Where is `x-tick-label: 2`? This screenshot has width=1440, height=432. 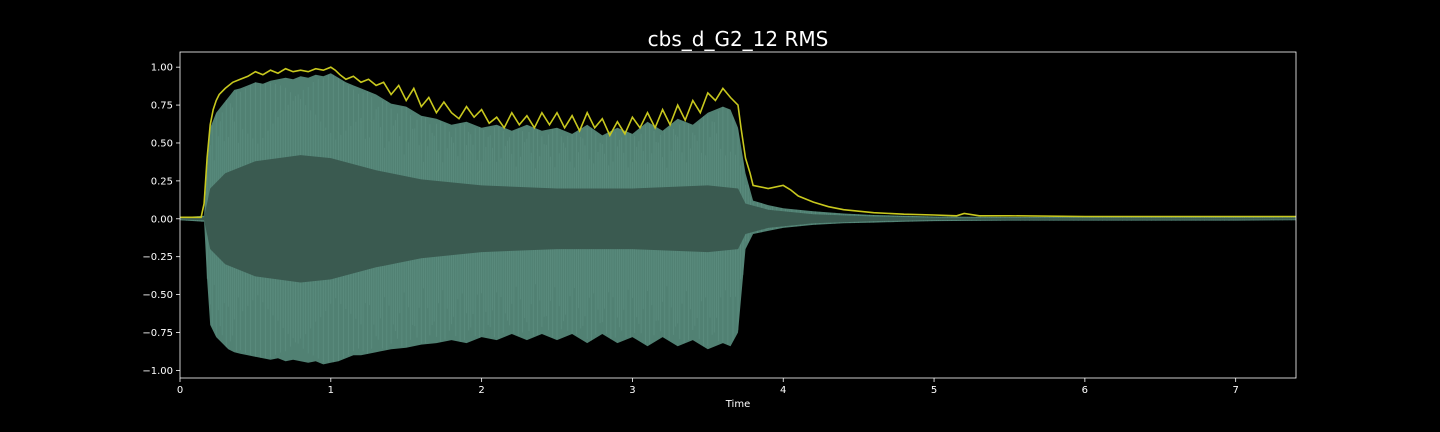 x-tick-label: 2 is located at coordinates (481, 390).